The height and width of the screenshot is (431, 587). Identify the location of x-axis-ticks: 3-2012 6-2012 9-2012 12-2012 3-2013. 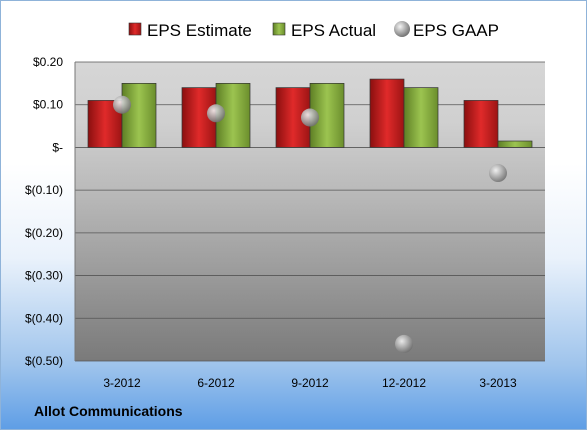
(310, 383).